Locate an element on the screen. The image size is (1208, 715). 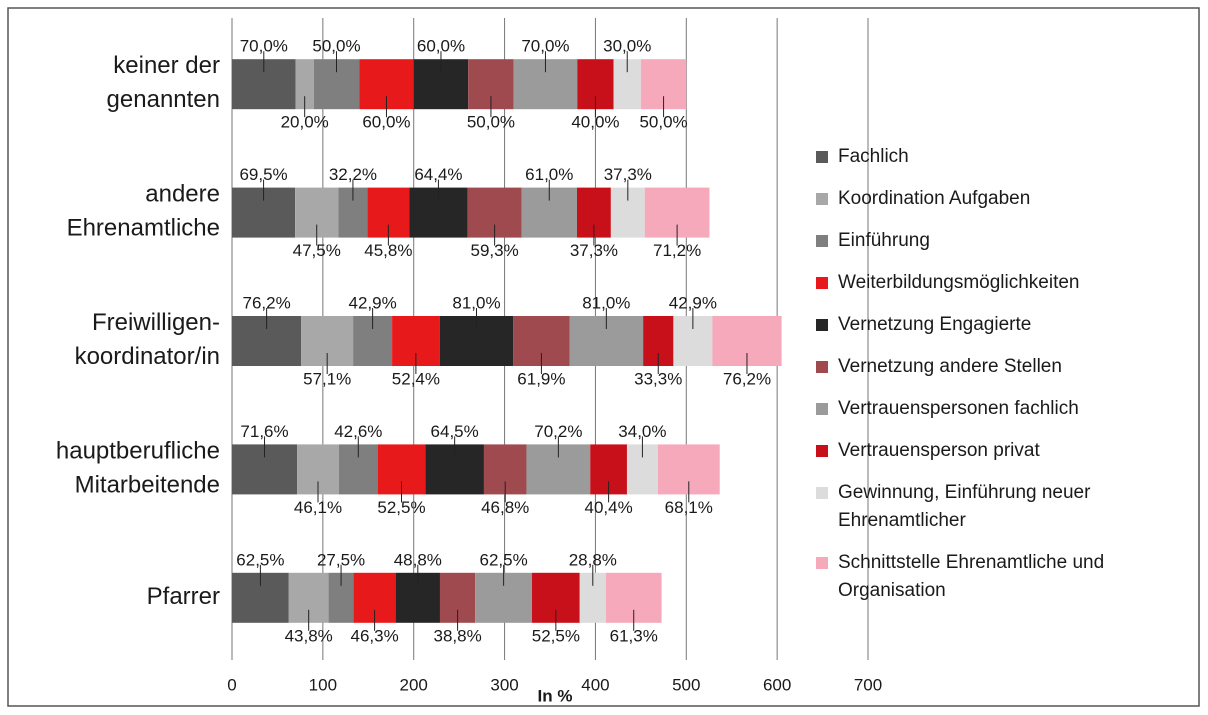
data-label: 69,5% is located at coordinates (263, 174).